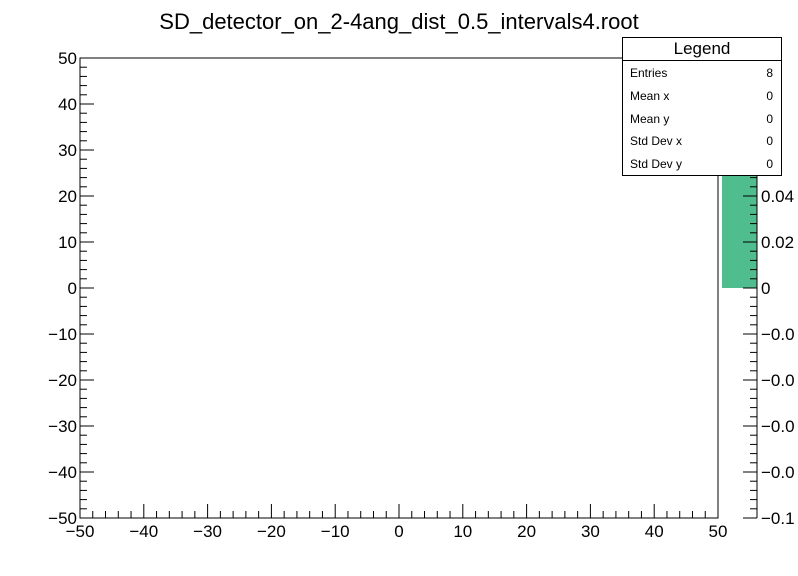 The image size is (798, 576). Describe the element at coordinates (62, 472) in the screenshot. I see `y-tick-label: −40` at that location.